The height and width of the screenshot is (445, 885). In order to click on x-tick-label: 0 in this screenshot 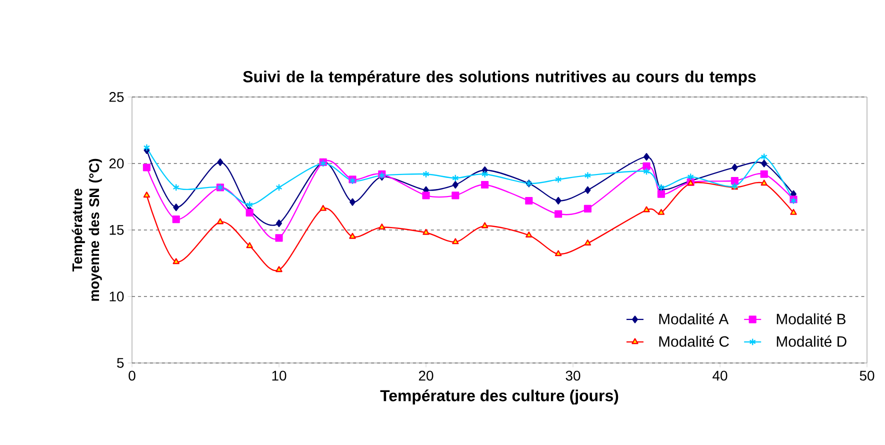, I will do `click(132, 375)`.